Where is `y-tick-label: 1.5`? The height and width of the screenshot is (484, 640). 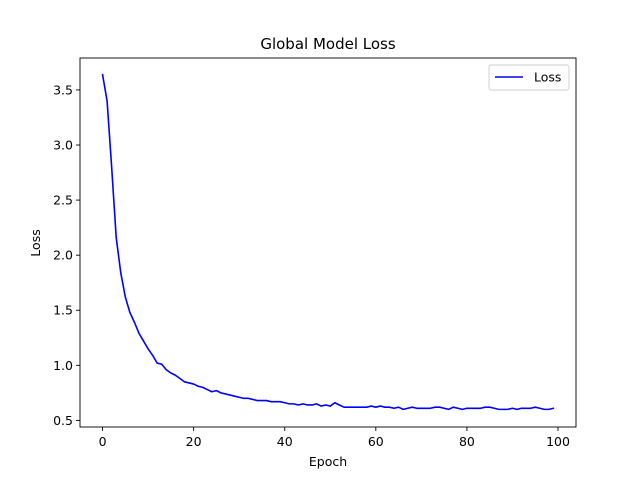
y-tick-label: 1.5 is located at coordinates (63, 310).